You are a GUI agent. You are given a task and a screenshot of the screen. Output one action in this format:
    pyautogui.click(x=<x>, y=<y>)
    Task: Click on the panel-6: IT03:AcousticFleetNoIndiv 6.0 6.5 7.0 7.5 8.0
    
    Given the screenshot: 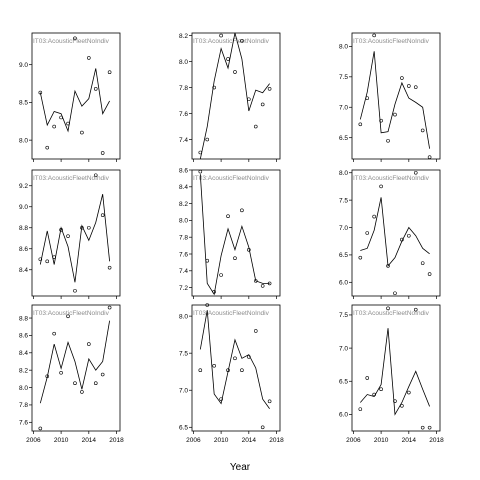 What is the action you would take?
    pyautogui.click(x=390, y=234)
    